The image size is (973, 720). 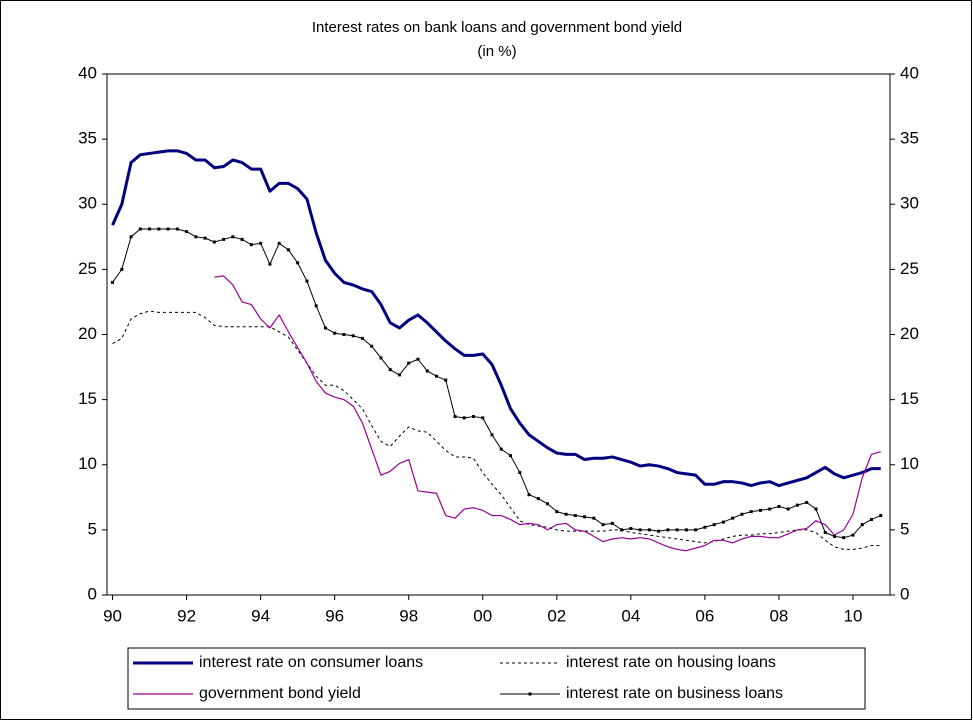 What do you see at coordinates (909, 138) in the screenshot?
I see `y2-tick-label: 35` at bounding box center [909, 138].